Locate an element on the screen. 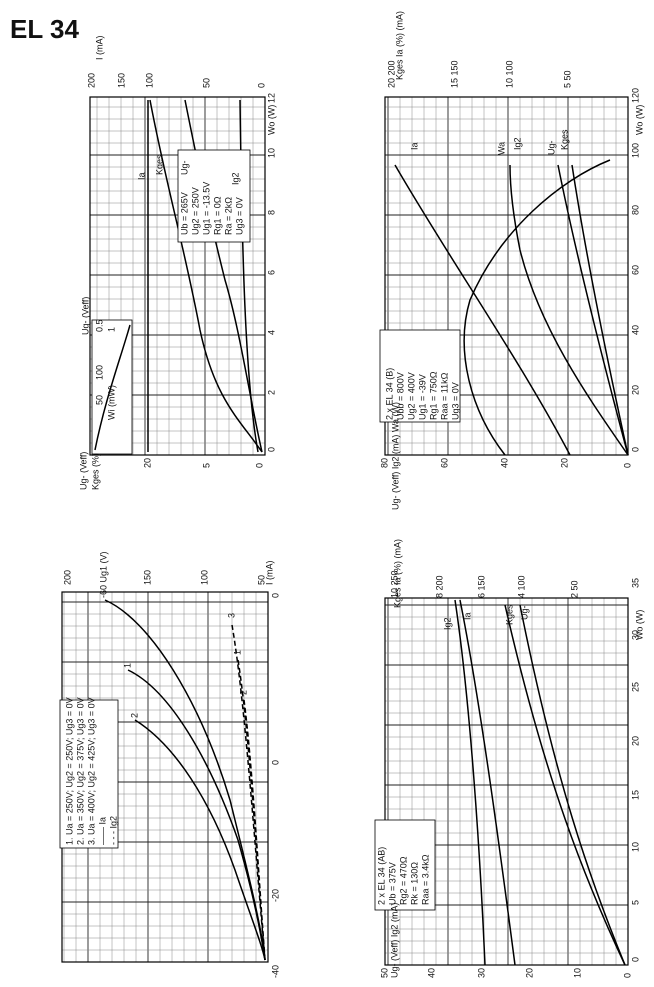 This screenshot has height=987, width=654. axis-label: 40 is located at coordinates (504, 463).